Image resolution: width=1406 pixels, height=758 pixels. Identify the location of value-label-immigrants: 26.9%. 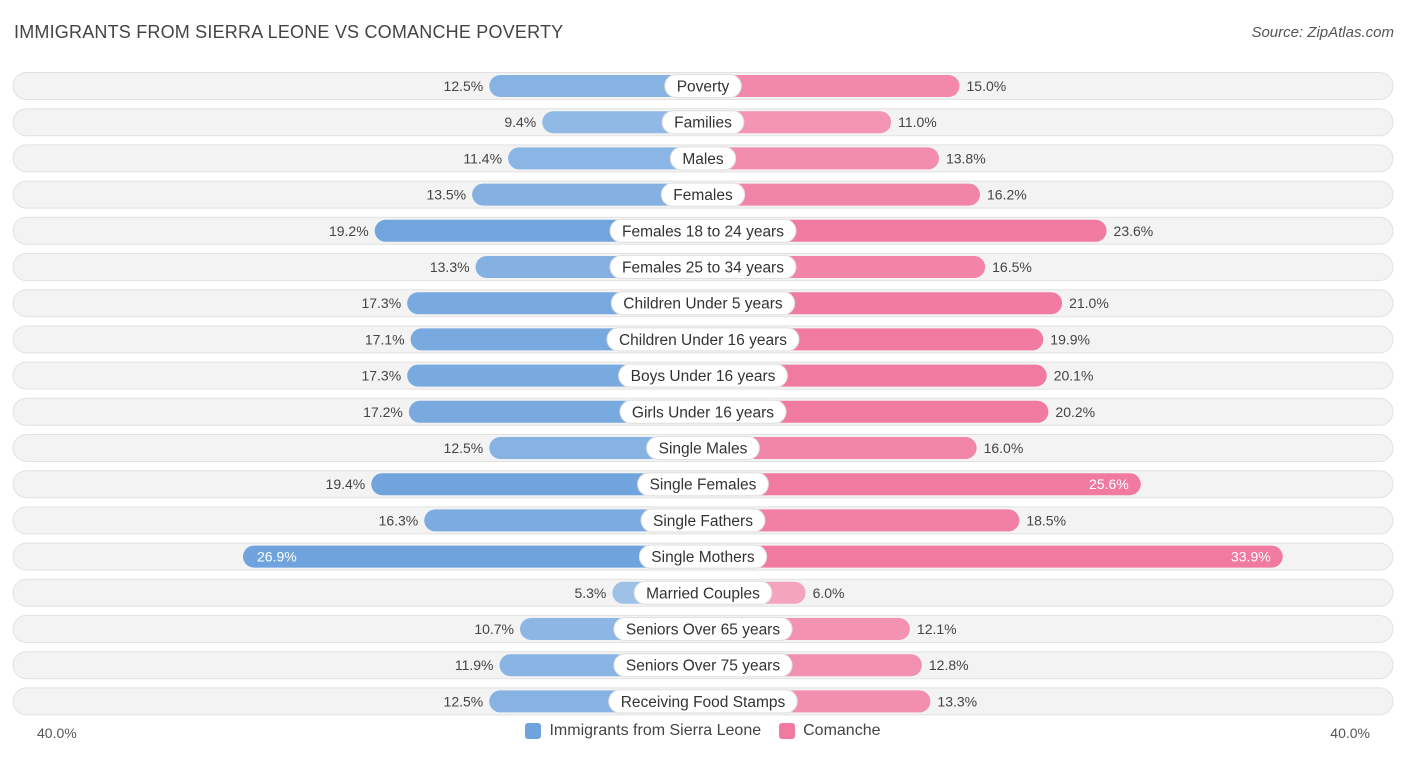
(277, 557).